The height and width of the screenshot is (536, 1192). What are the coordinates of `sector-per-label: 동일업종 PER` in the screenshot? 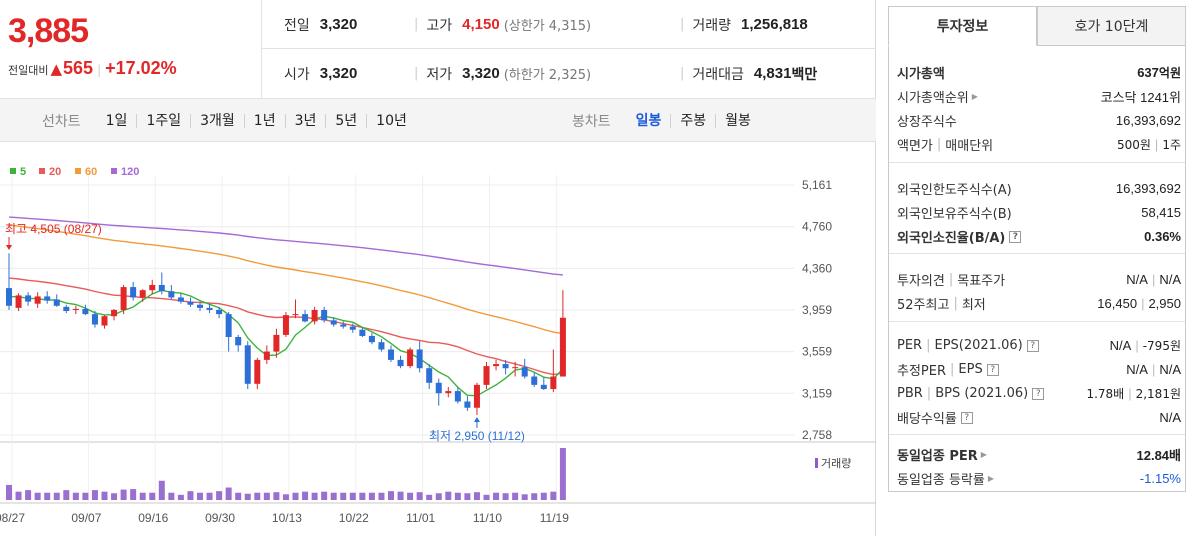 It's located at (937, 456).